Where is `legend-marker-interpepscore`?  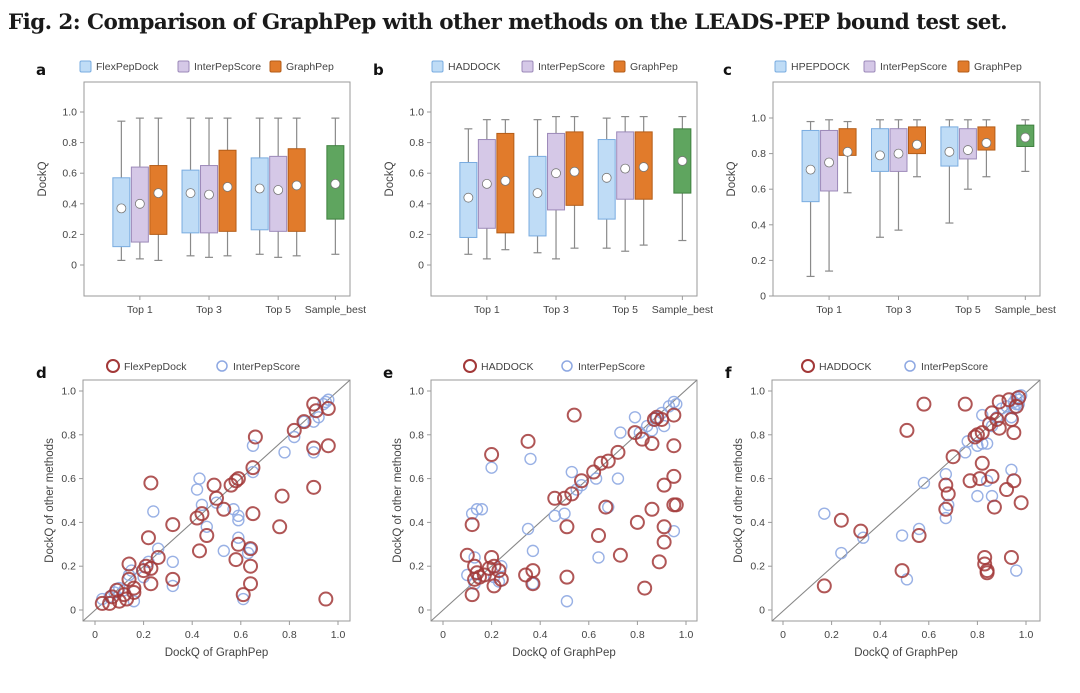 legend-marker-interpepscore is located at coordinates (910, 366).